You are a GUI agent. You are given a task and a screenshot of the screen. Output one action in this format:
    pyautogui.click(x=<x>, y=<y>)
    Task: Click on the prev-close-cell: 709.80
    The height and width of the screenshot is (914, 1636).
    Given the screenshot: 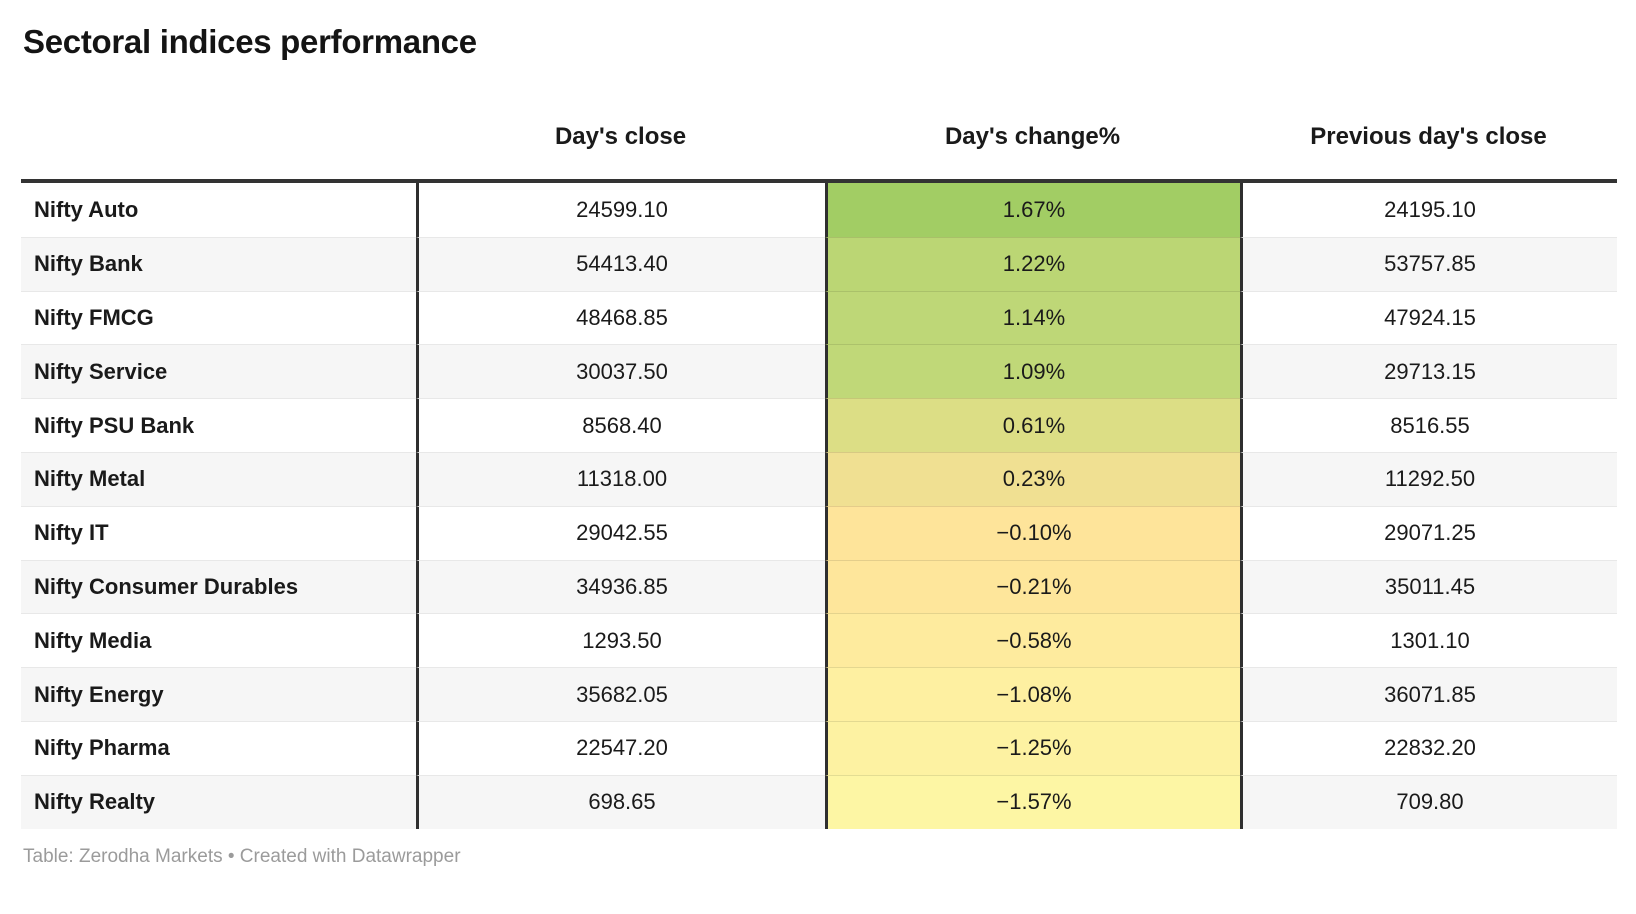 What is the action you would take?
    pyautogui.click(x=1428, y=801)
    